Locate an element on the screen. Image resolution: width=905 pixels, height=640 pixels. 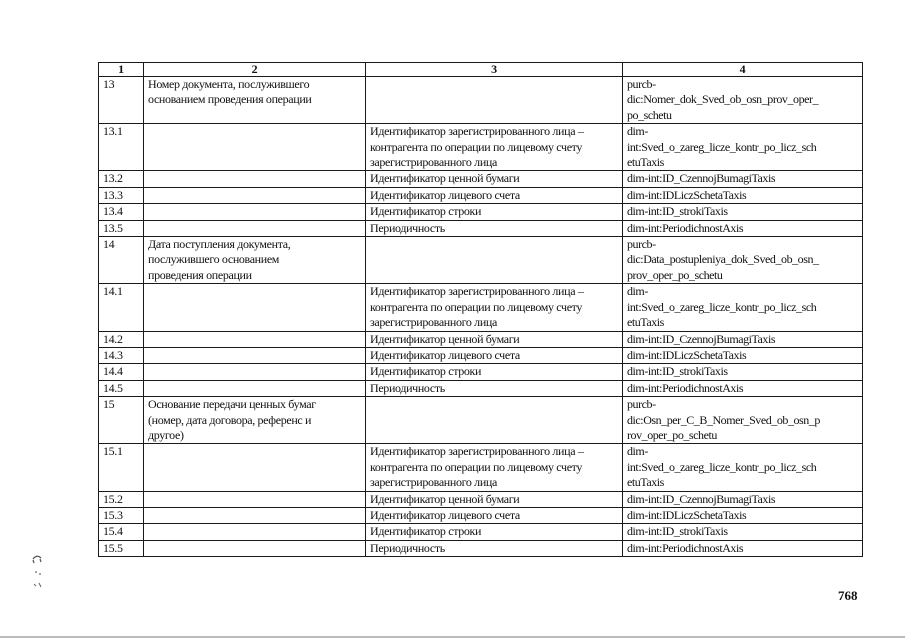
column-header-1: 1 is located at coordinates (121, 69).